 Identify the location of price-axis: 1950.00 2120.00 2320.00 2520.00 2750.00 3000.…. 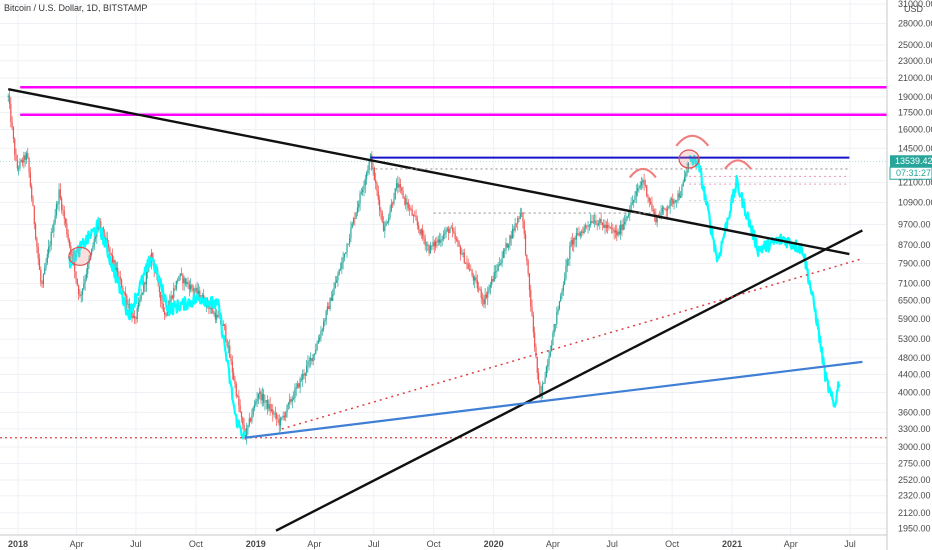
(915, 267).